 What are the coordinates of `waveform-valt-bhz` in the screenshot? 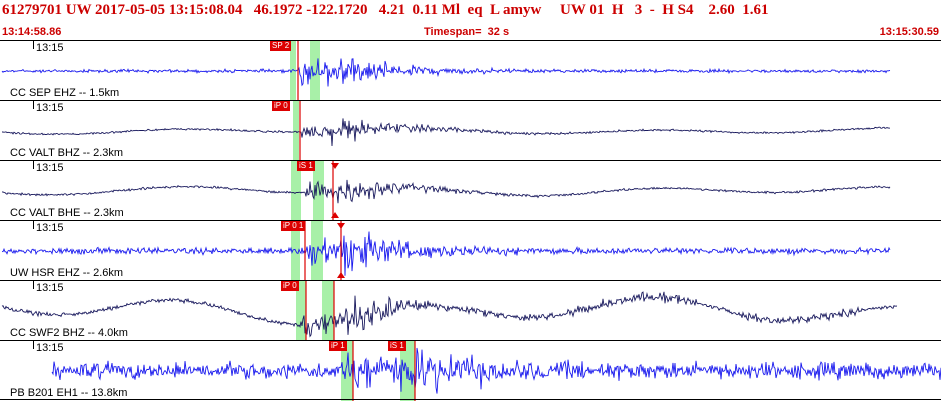 It's located at (446, 131).